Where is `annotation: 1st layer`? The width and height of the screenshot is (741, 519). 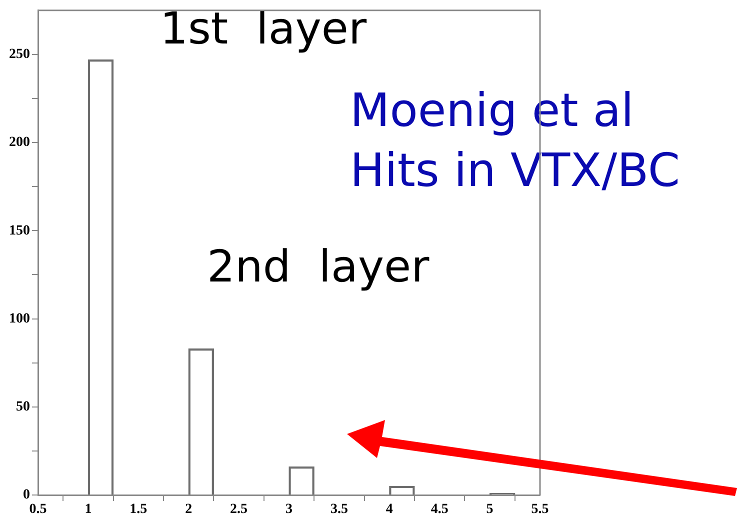
annotation: 1st layer is located at coordinates (264, 28).